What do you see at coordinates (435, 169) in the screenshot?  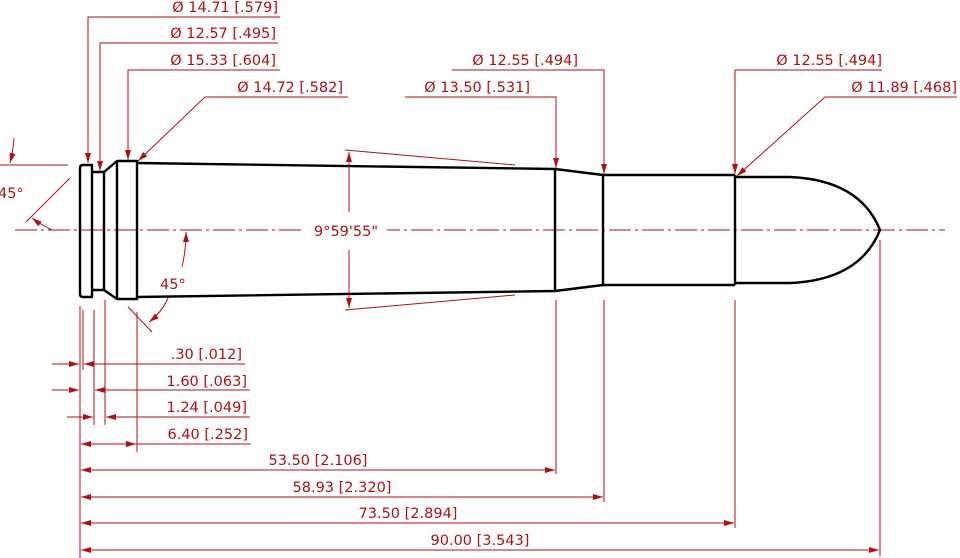 I see `body-top` at bounding box center [435, 169].